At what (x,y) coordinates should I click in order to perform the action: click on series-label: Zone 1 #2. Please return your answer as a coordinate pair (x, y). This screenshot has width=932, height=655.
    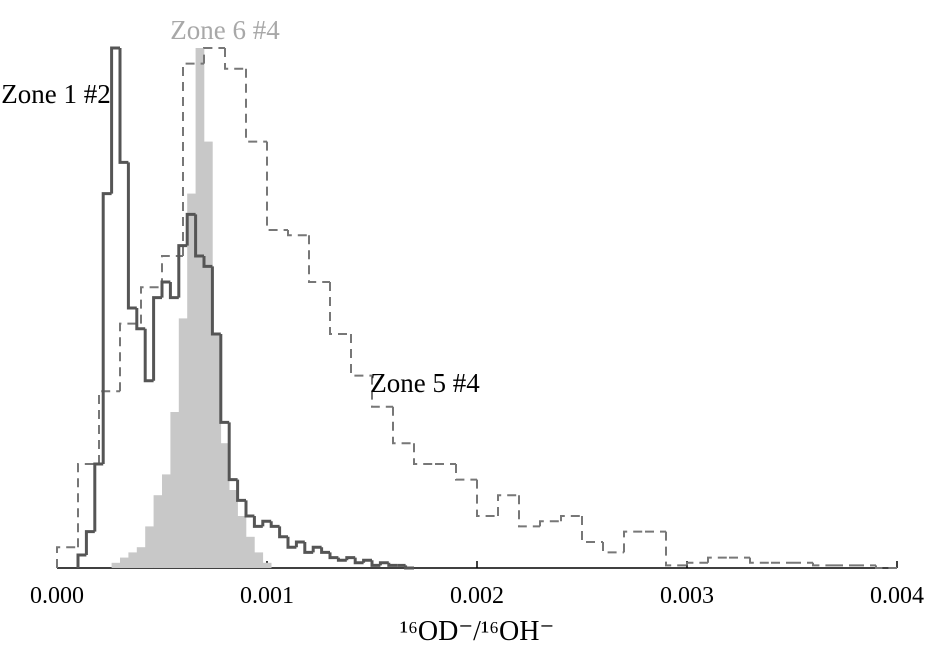
    Looking at the image, I should click on (56, 94).